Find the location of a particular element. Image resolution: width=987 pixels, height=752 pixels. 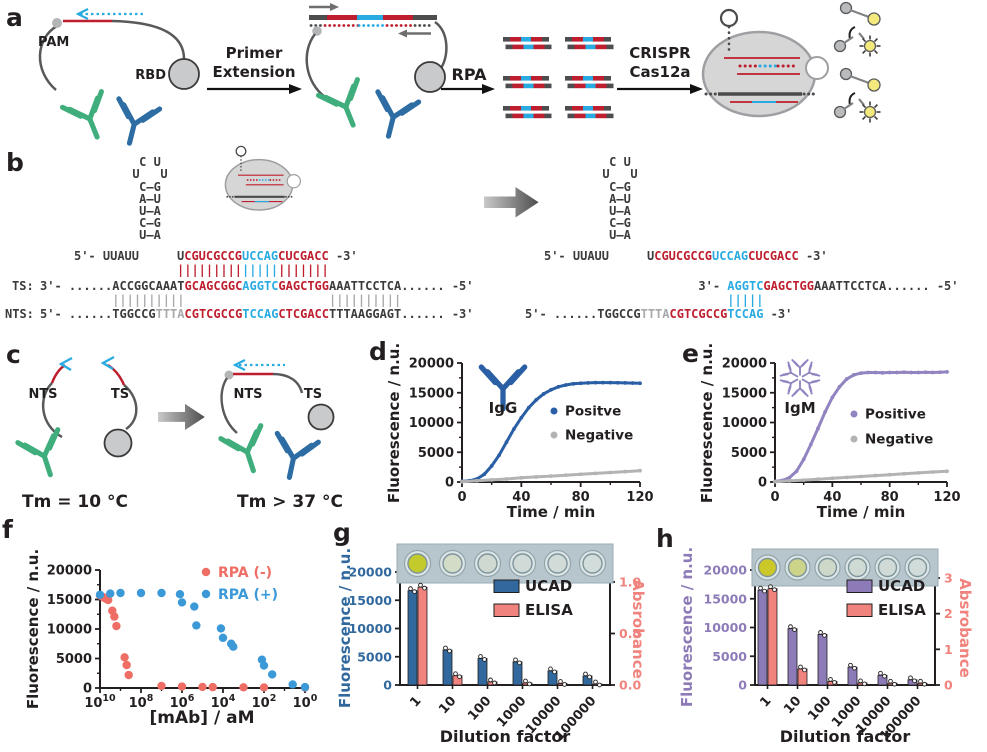

rpa-amplicons is located at coordinates (558, 78).